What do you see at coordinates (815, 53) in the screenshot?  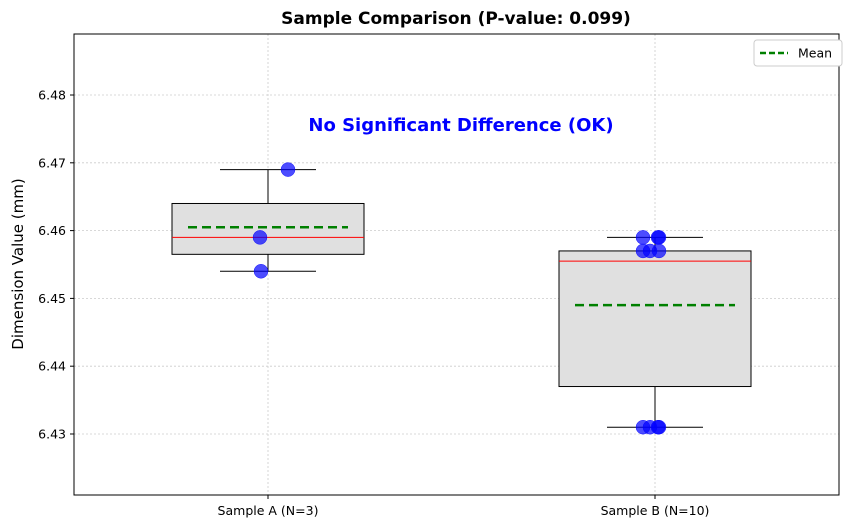 I see `legend-mean-label: Mean` at bounding box center [815, 53].